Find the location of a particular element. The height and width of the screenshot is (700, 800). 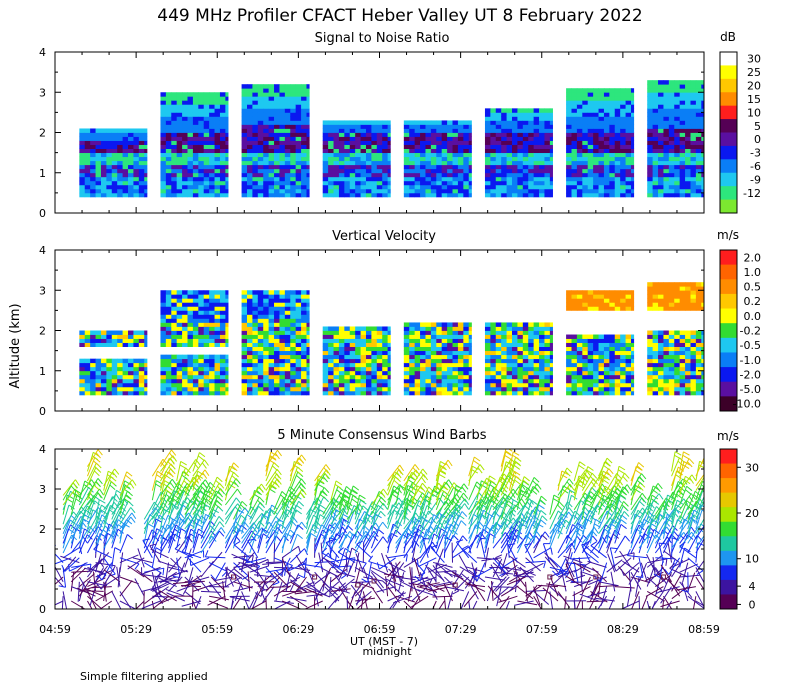

colorbar-label: 5 is located at coordinates (757, 126).